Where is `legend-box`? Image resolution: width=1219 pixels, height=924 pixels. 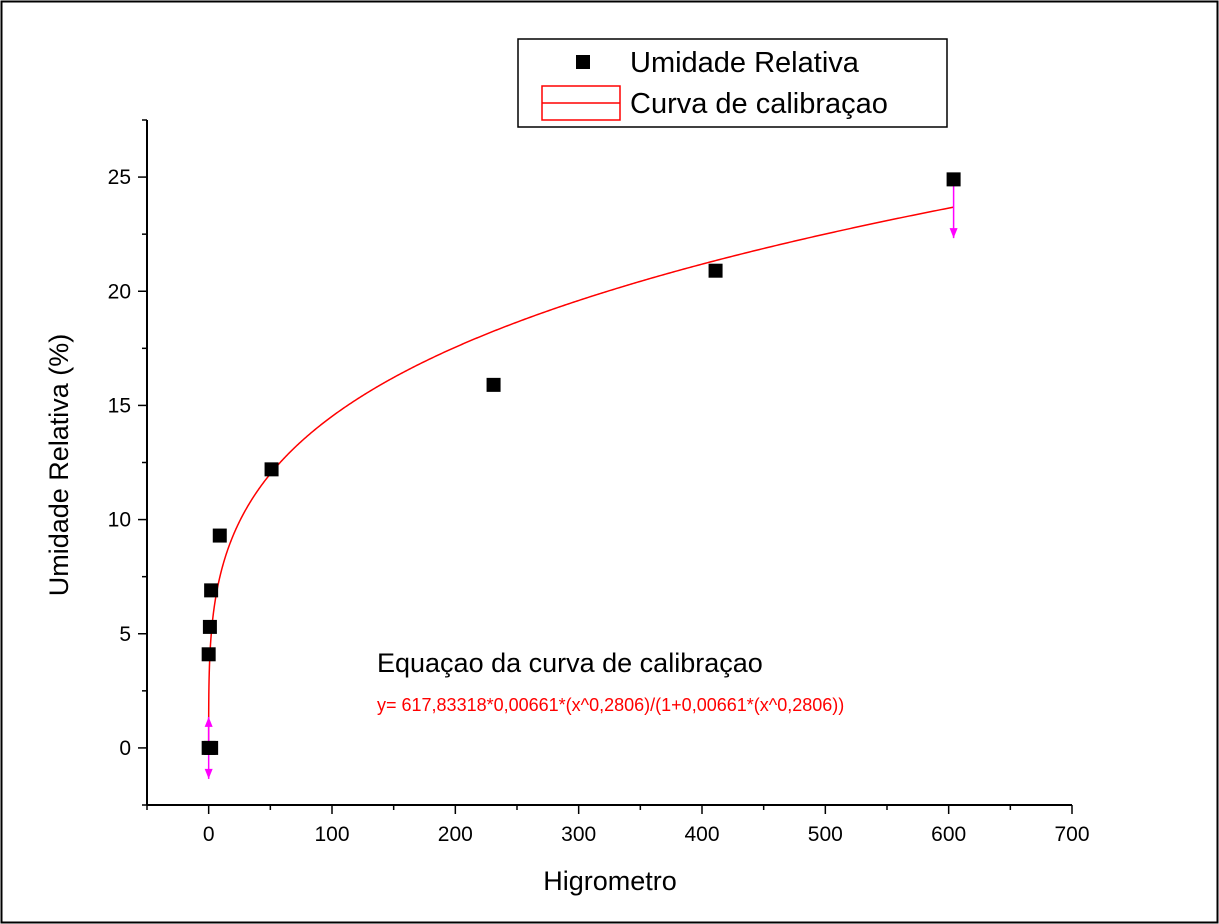 legend-box is located at coordinates (732, 83).